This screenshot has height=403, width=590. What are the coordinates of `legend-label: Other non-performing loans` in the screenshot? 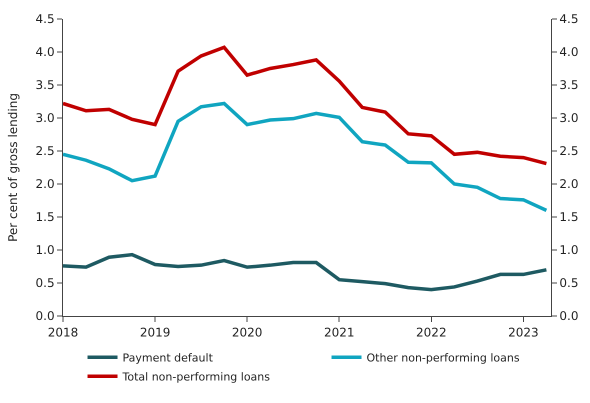 It's located at (443, 358).